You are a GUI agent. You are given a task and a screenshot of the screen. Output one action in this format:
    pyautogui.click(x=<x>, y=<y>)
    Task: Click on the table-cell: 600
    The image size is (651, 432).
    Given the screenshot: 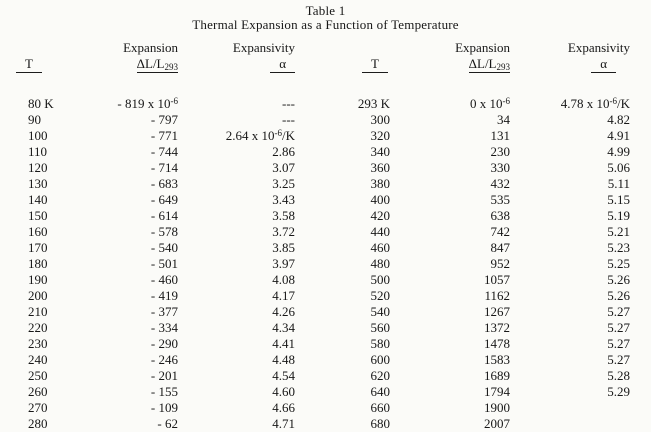 What is the action you would take?
    pyautogui.click(x=380, y=359)
    